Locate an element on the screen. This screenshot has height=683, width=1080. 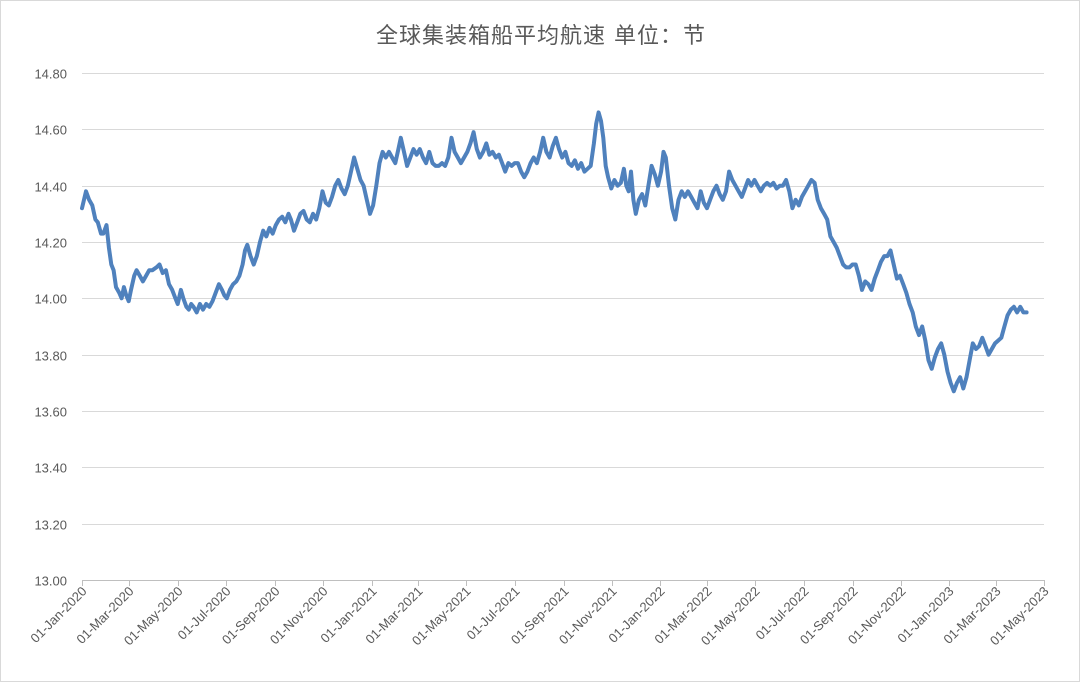
y-tick-label: 13.80 is located at coordinates (50, 356).